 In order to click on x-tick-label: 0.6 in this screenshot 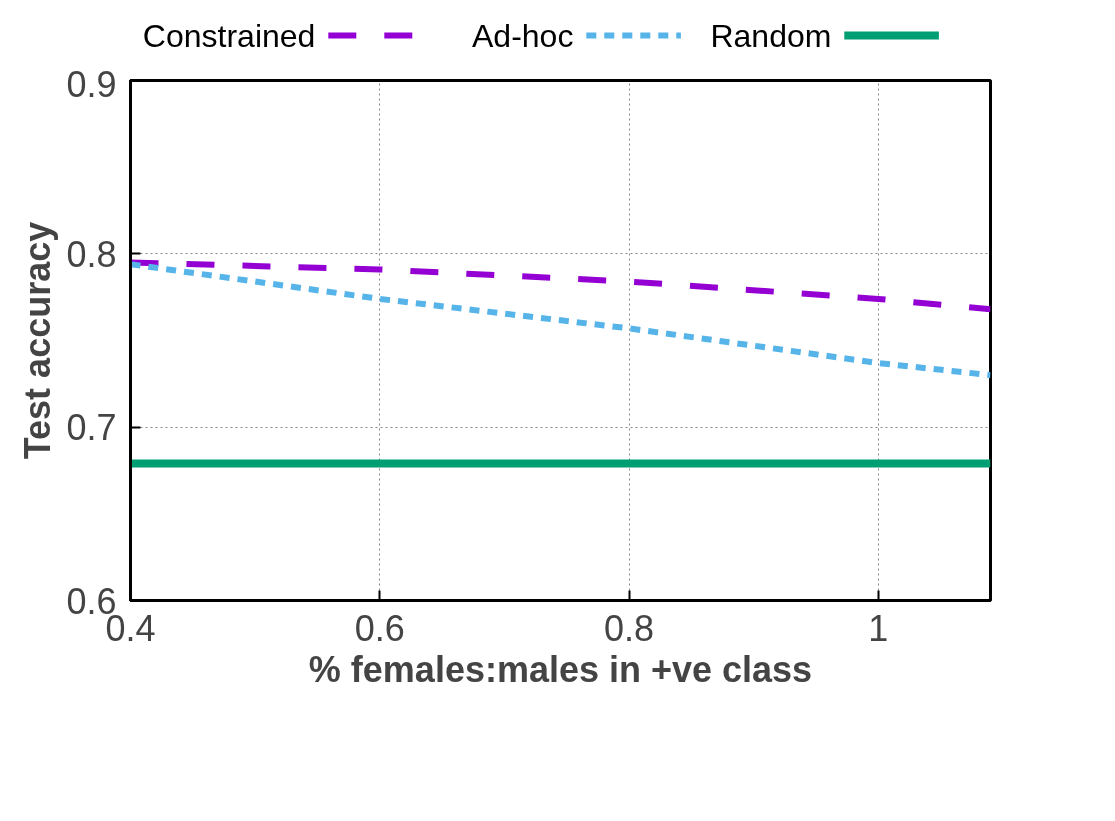, I will do `click(379, 628)`.